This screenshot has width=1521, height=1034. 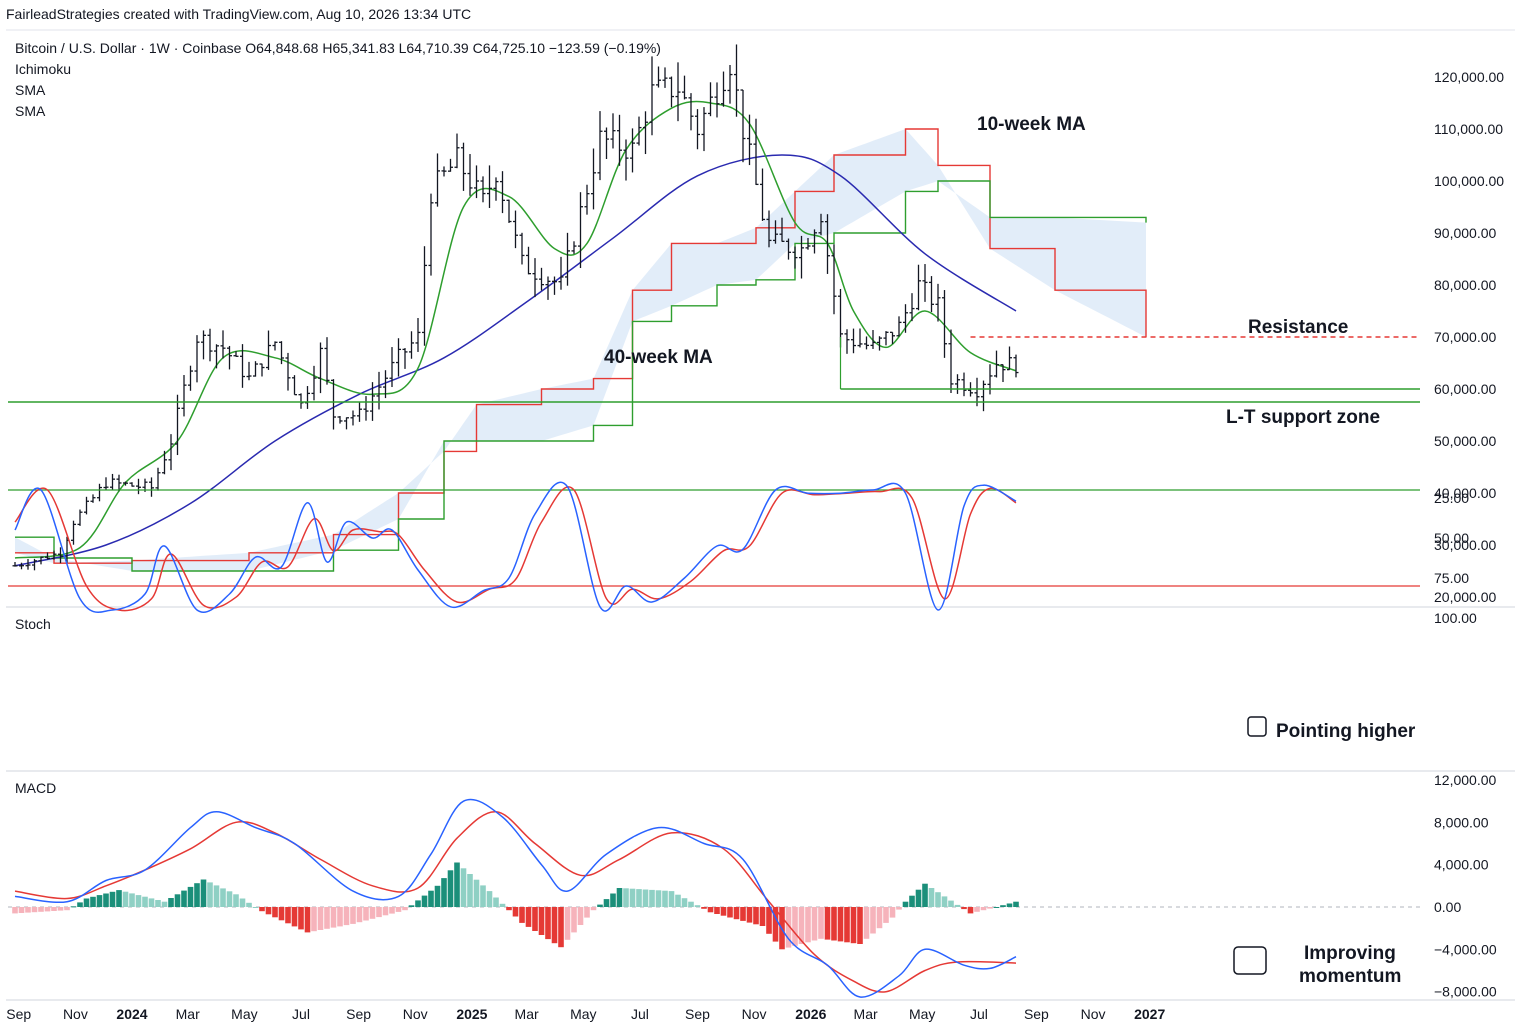 I want to click on stoch-k-line, so click(x=515, y=547).